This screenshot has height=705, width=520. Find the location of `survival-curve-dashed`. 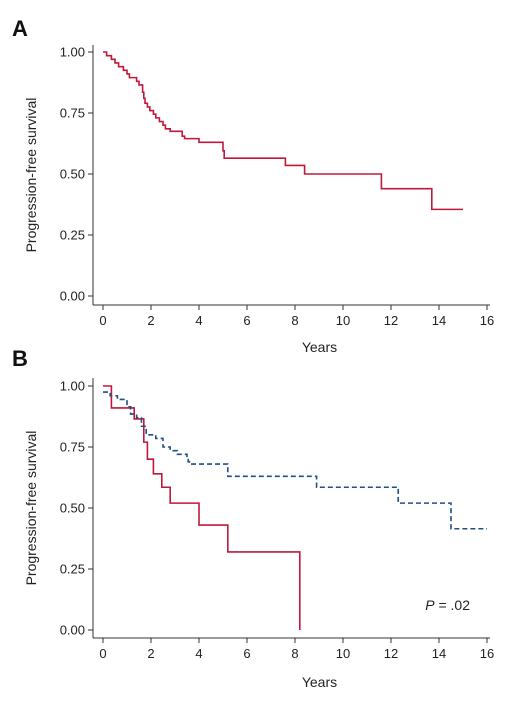

survival-curve-dashed is located at coordinates (295, 460).